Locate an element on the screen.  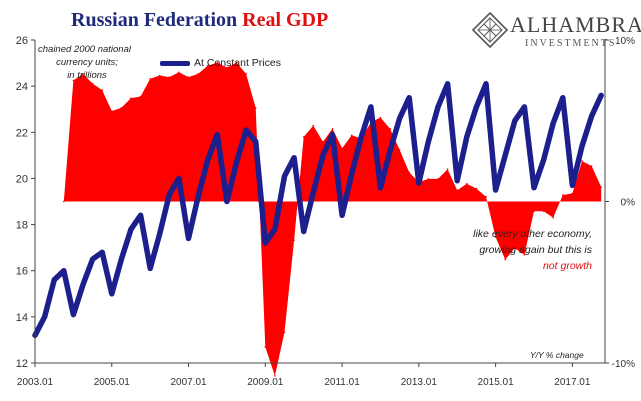
units-line-2: currency units; is located at coordinates (87, 62).